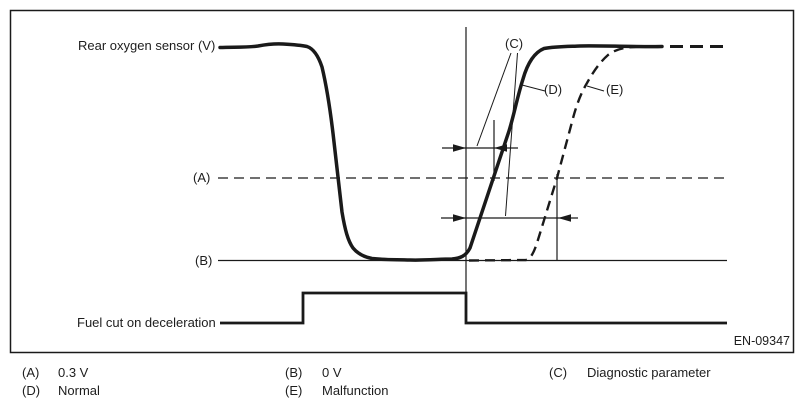 Image resolution: width=804 pixels, height=411 pixels. What do you see at coordinates (595, 88) in the screenshot?
I see `e-pointer-line` at bounding box center [595, 88].